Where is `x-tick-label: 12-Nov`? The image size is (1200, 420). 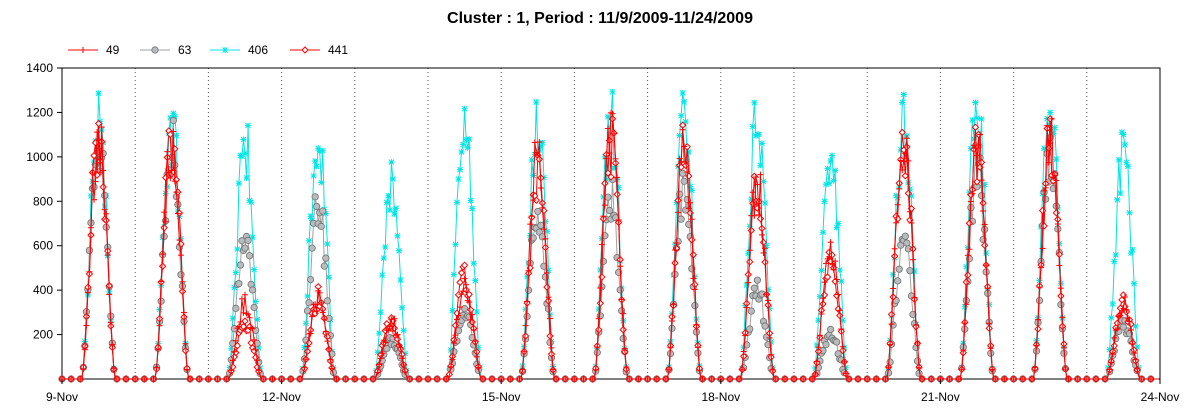 x-tick-label: 12-Nov is located at coordinates (281, 397).